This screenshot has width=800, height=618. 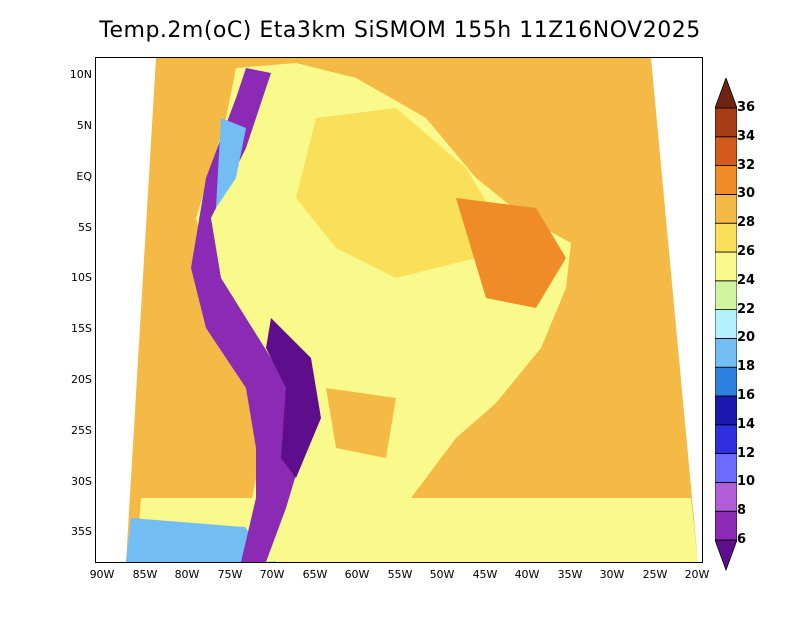 What do you see at coordinates (80, 74) in the screenshot?
I see `lat-label: 10N` at bounding box center [80, 74].